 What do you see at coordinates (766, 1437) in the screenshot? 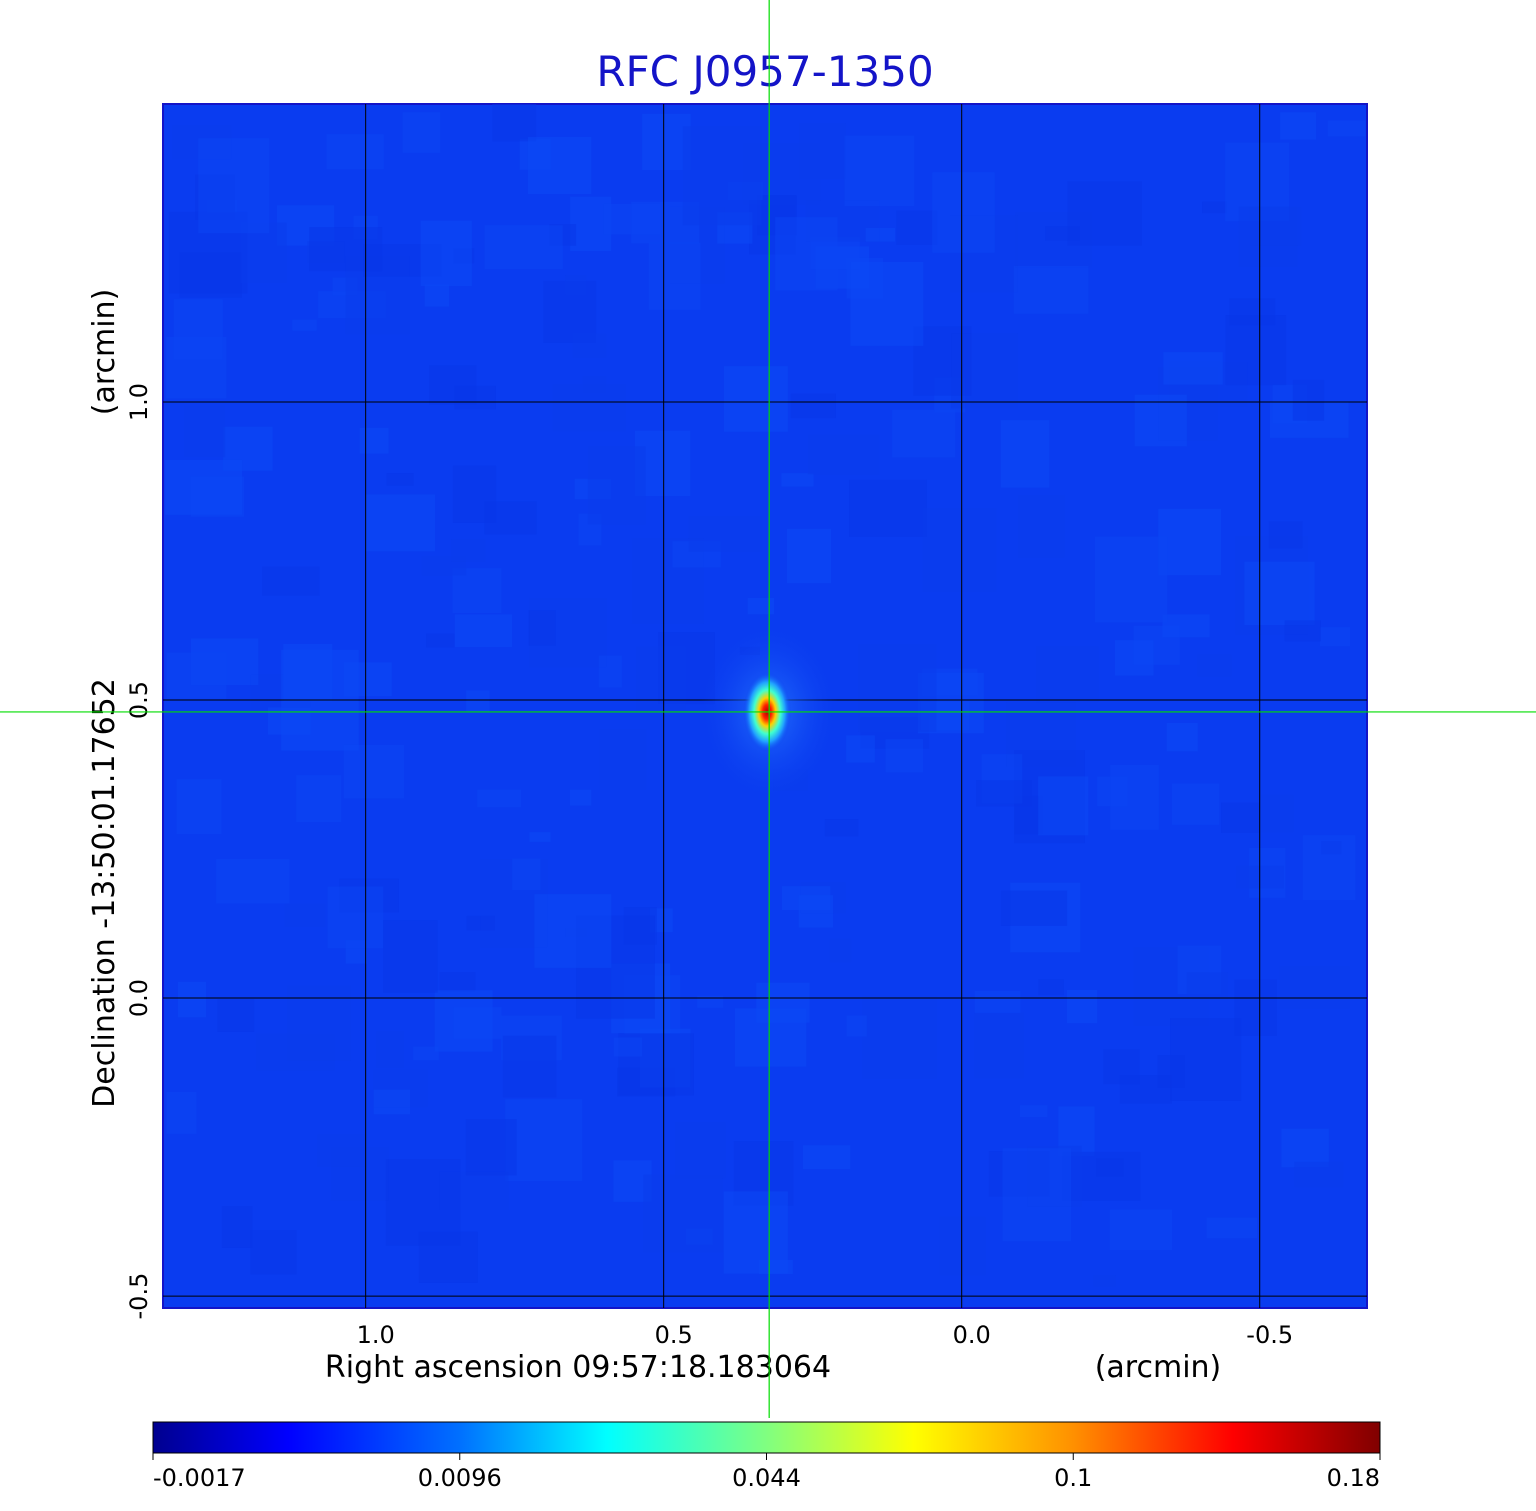
I see `colorbar-gradient` at bounding box center [766, 1437].